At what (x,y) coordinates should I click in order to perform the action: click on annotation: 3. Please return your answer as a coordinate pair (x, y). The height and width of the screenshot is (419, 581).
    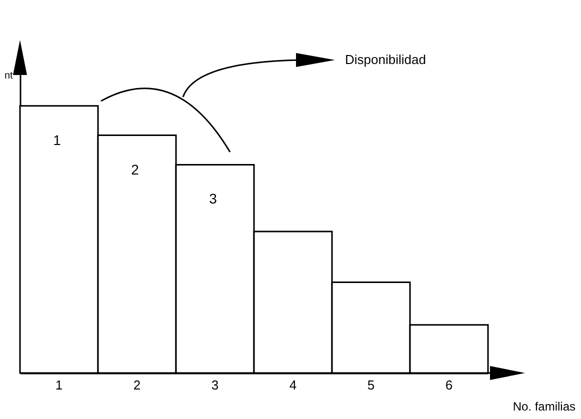
    Looking at the image, I should click on (213, 198).